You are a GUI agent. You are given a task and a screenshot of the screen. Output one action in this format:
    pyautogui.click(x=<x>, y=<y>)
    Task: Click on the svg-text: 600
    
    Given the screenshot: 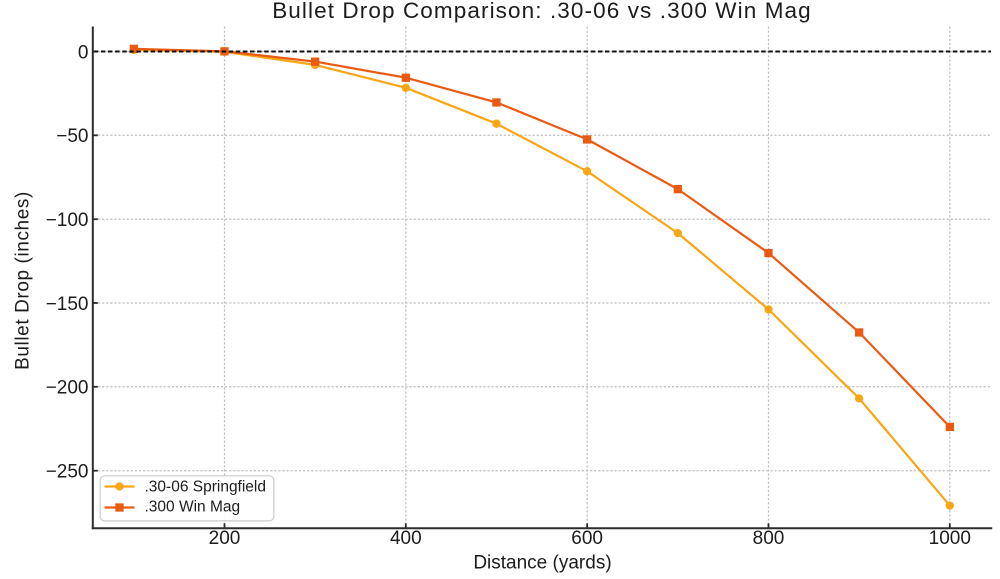 What is the action you would take?
    pyautogui.click(x=587, y=538)
    